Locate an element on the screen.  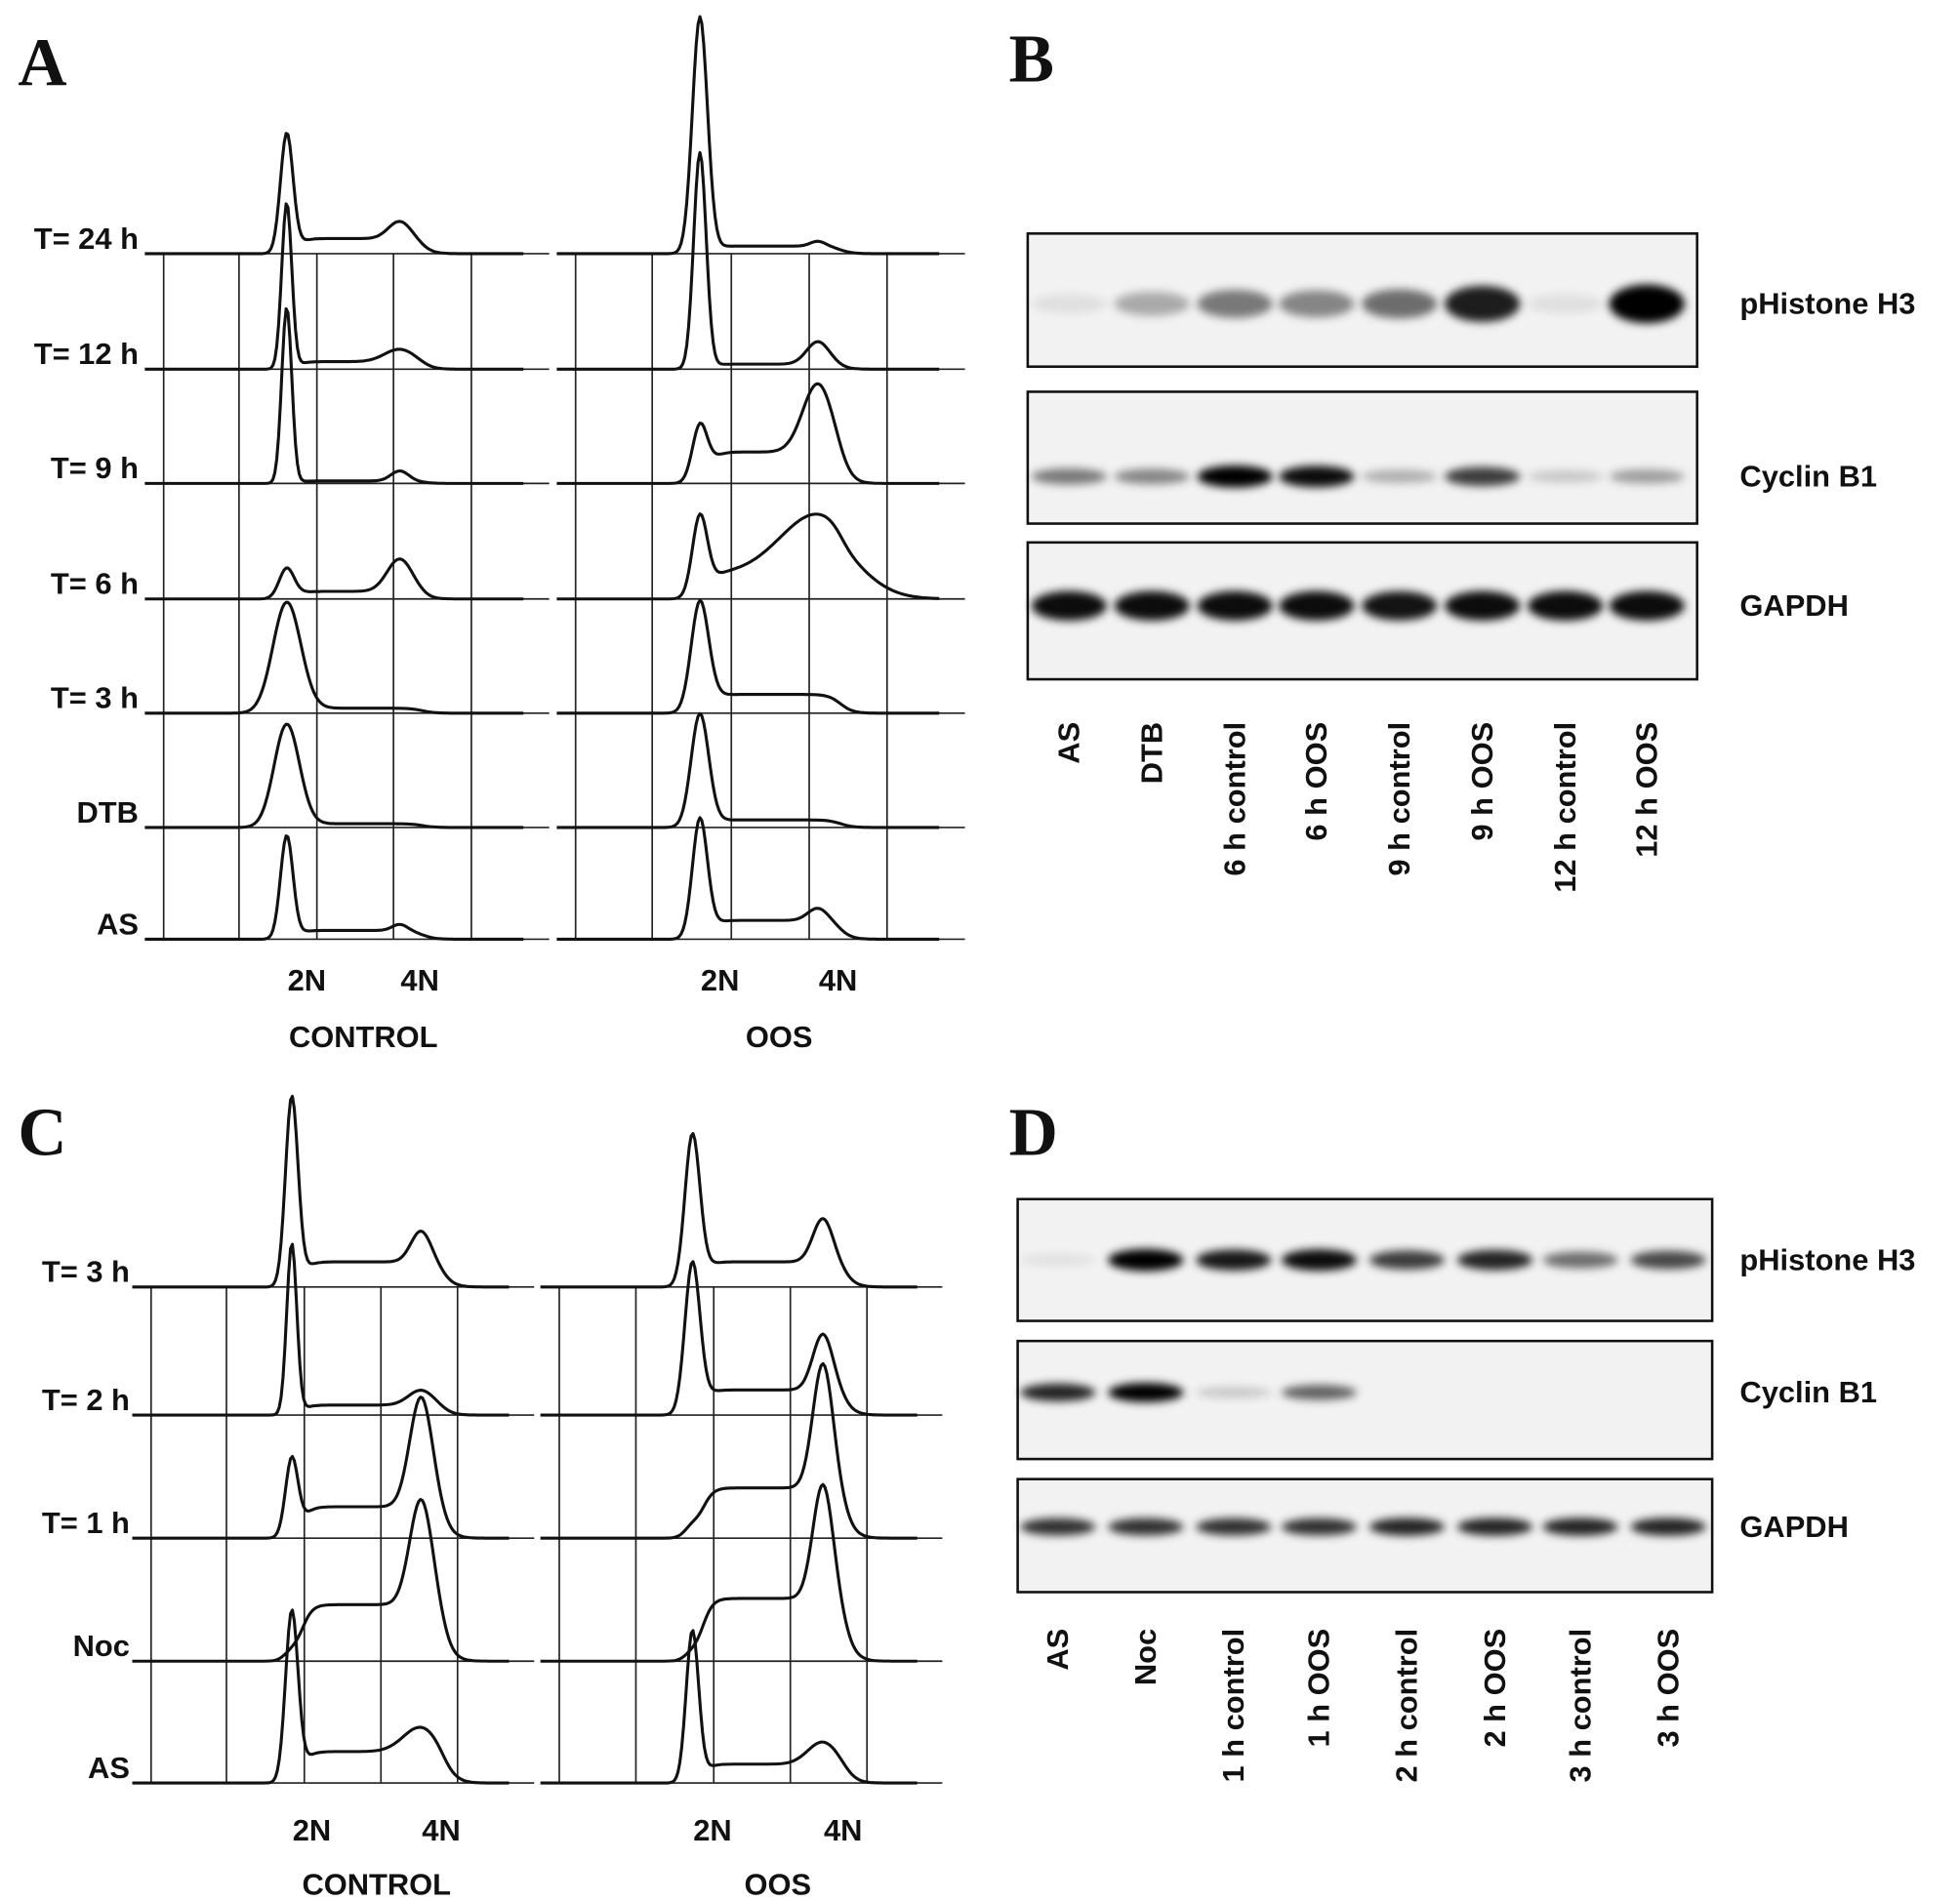
lane-label: 12 h OOS is located at coordinates (1647, 790).